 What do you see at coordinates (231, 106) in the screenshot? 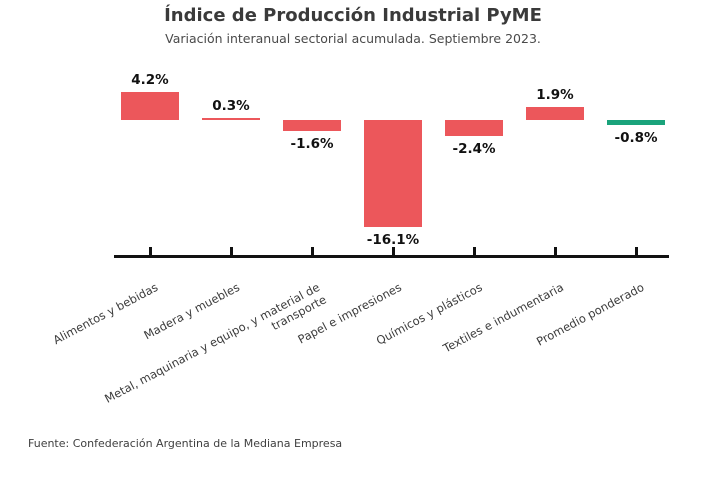
I see `value-label: 0.3%` at bounding box center [231, 106].